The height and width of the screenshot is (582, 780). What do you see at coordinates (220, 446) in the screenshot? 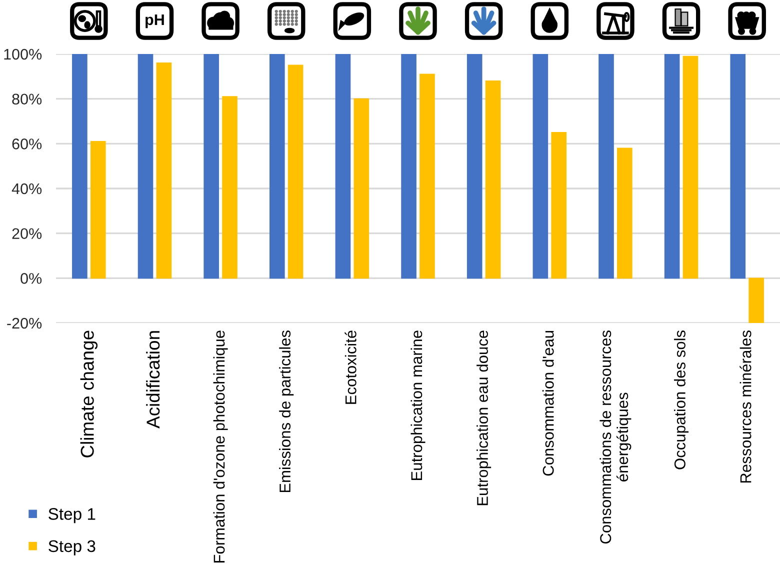
I see `x-tick-label: Formation d'ozone photochimique` at bounding box center [220, 446].